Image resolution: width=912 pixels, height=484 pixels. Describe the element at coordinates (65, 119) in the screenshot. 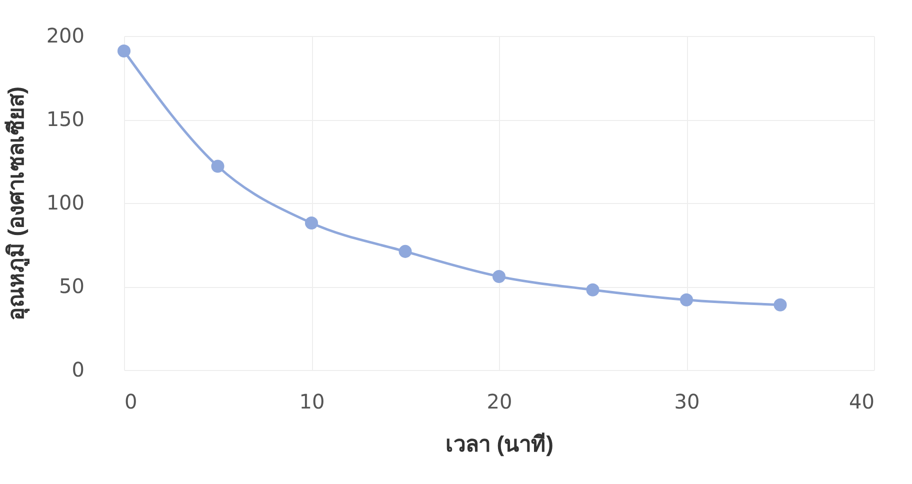

I see `y-tick-label: 150` at that location.